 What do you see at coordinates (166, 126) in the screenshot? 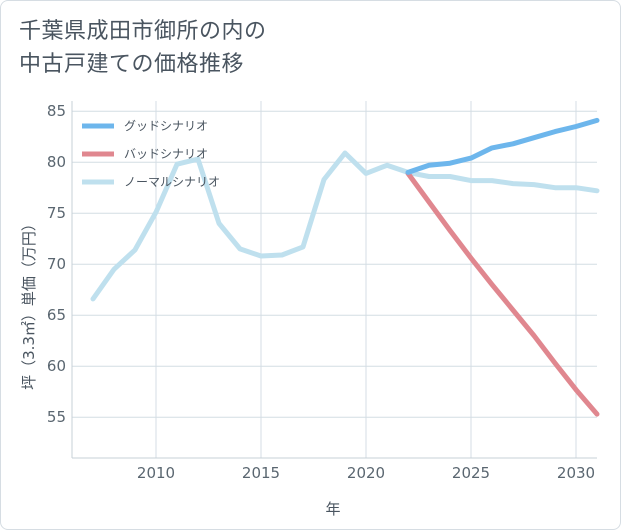
I see `legend-label-0: グッドシナリオ` at bounding box center [166, 126].